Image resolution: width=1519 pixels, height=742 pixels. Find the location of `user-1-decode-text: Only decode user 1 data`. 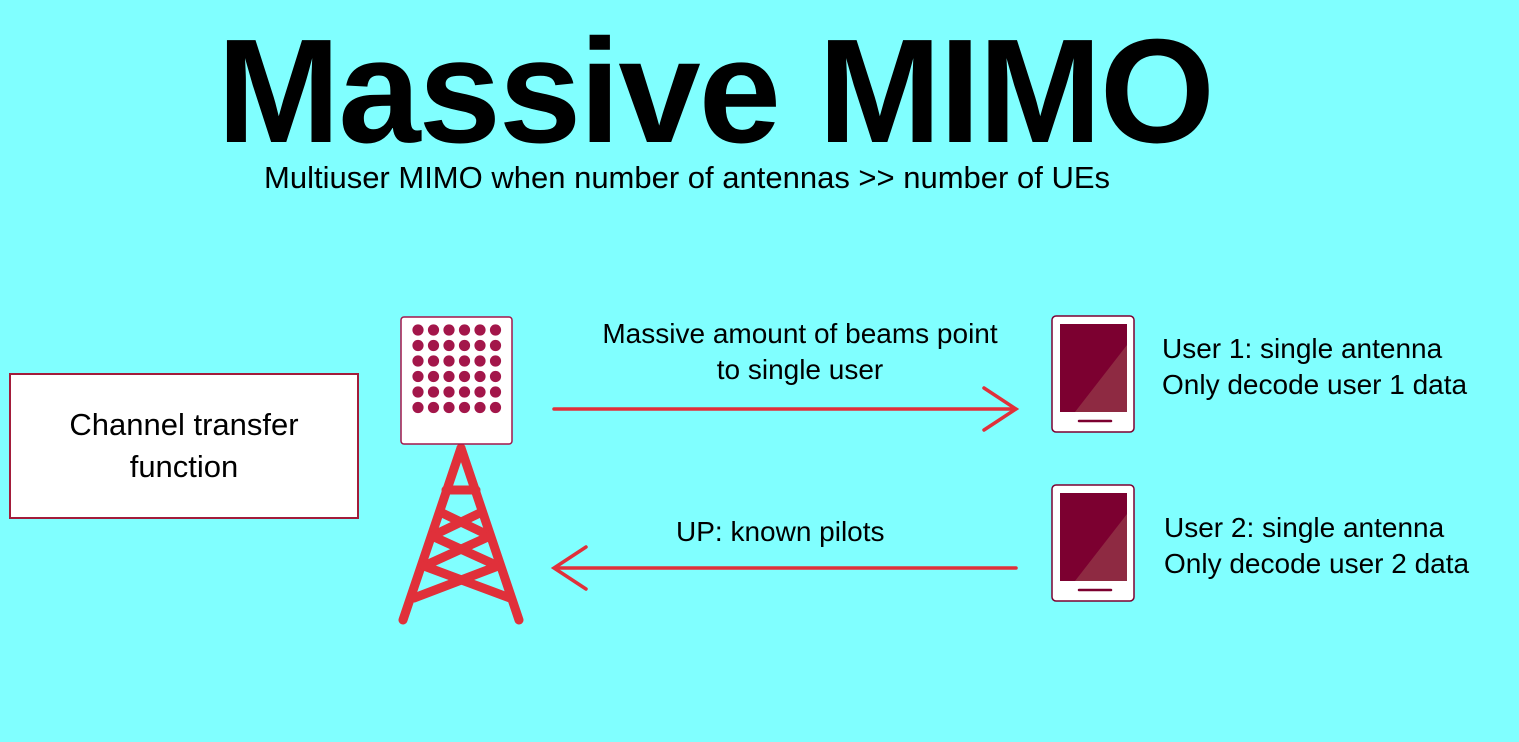

user-1-decode-text: Only decode user 1 data is located at coordinates (1315, 384).